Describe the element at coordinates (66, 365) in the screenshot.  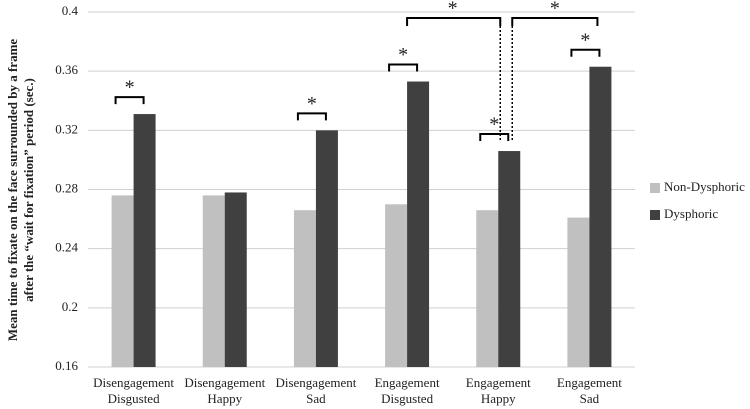
I see `y-tick-label: 0.16` at that location.